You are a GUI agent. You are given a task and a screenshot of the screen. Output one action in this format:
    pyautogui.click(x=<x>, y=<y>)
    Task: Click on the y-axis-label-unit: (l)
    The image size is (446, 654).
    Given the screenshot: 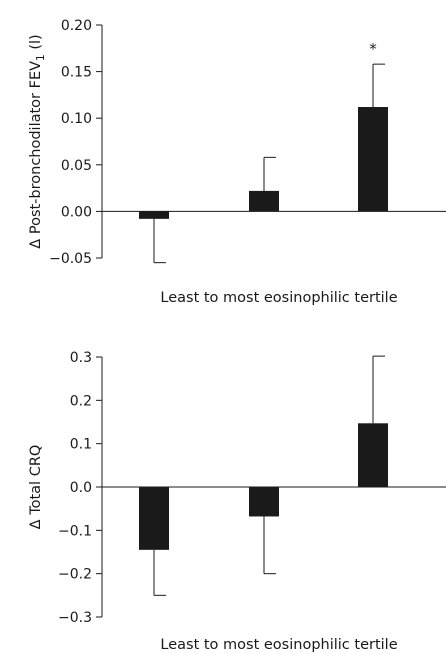 What is the action you would take?
    pyautogui.click(x=36, y=44)
    